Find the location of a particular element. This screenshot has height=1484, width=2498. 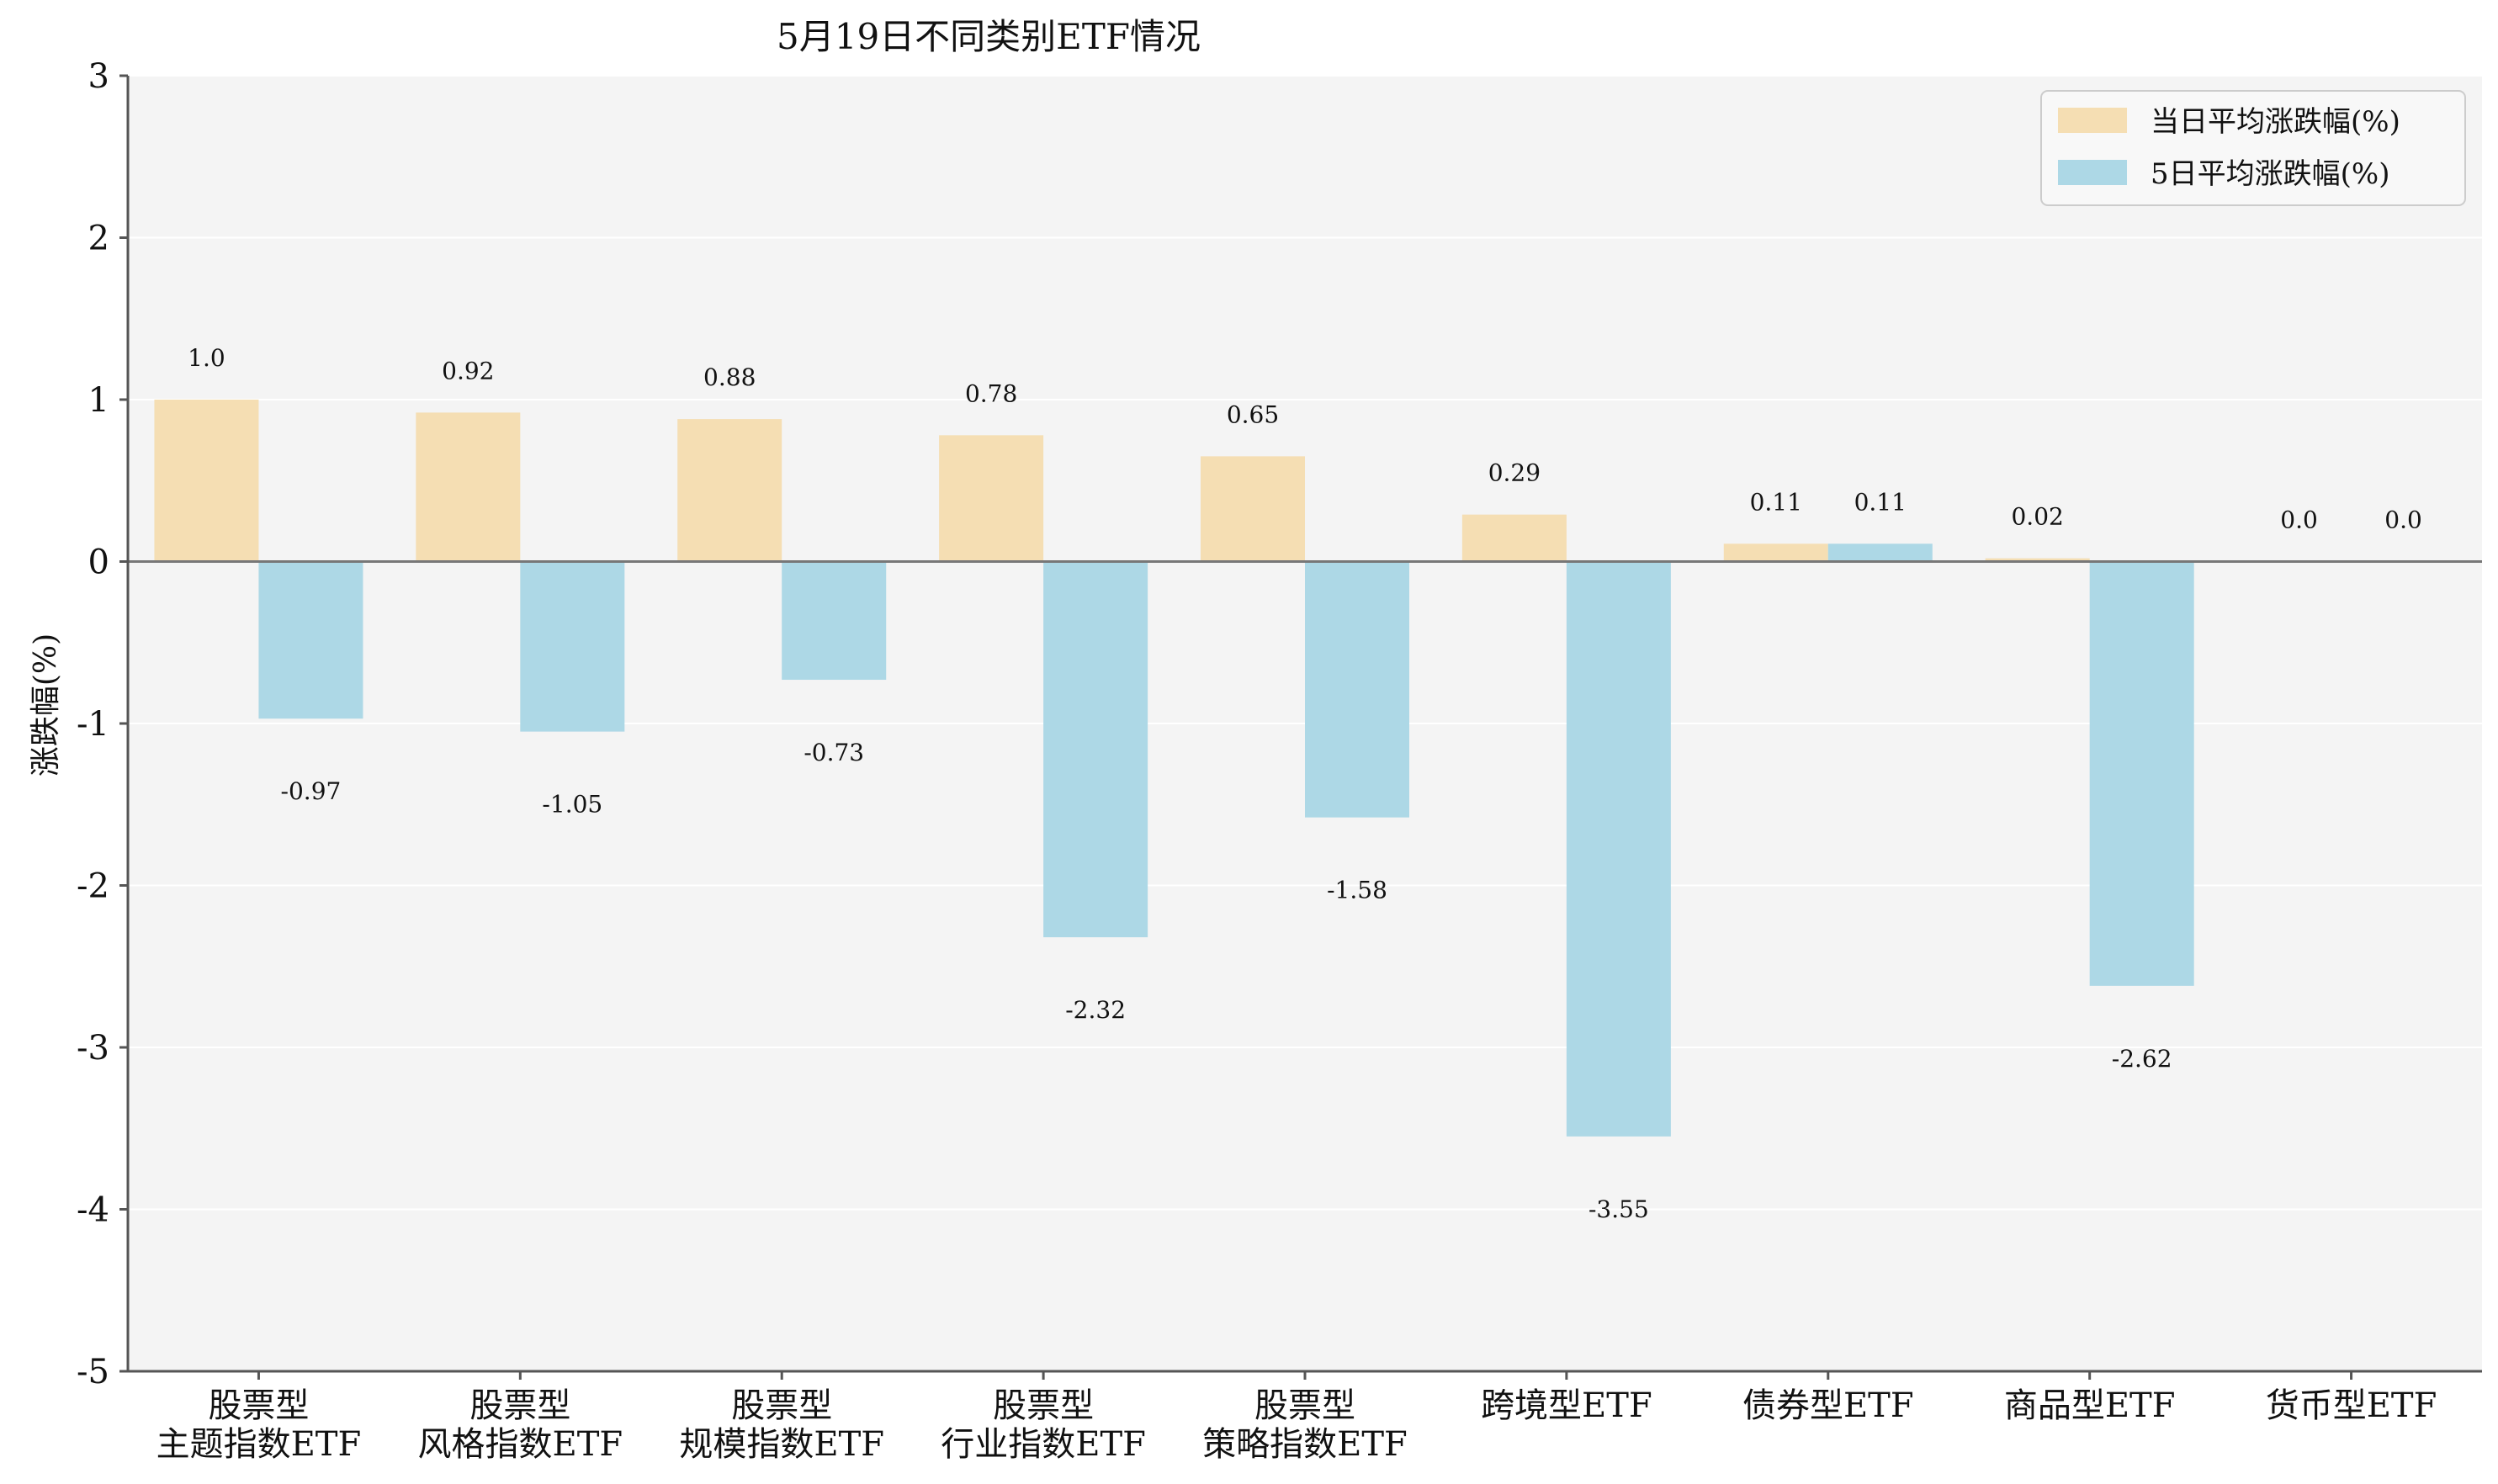

legend-label: 当日平均涨跌幅(%) is located at coordinates (2275, 122).